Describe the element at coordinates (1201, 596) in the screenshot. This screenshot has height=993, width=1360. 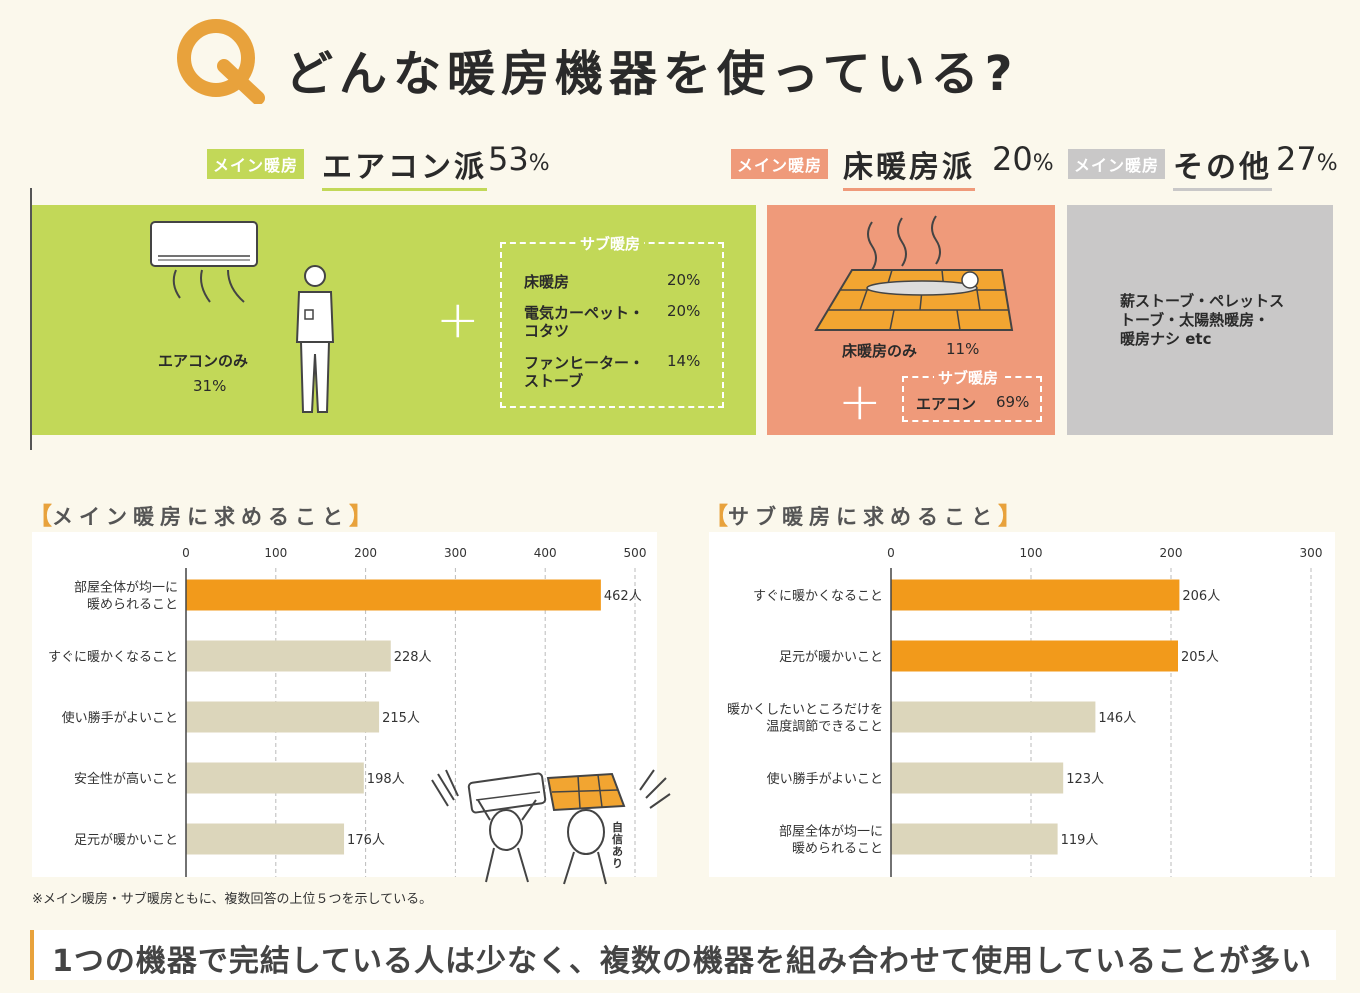
I see `bar-value-label: 206人` at that location.